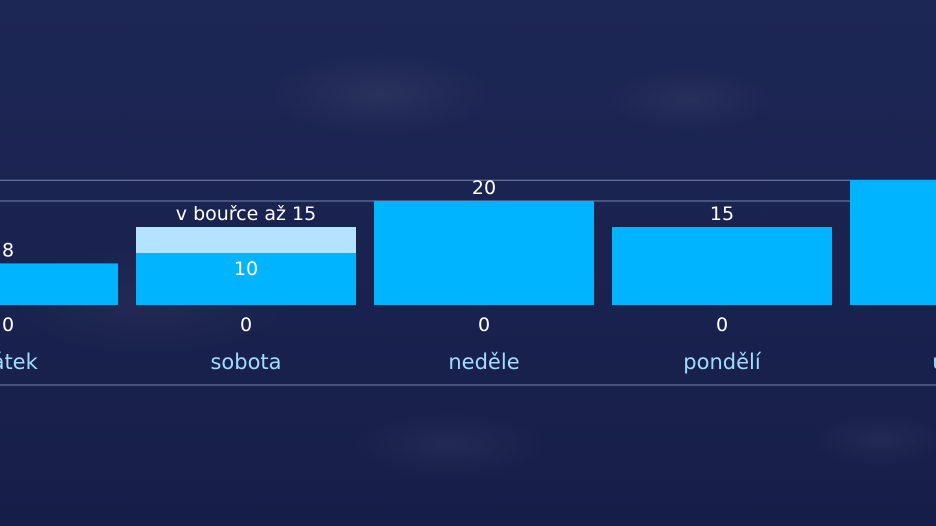  Describe the element at coordinates (483, 362) in the screenshot. I see `category-label-2: neděle` at that location.